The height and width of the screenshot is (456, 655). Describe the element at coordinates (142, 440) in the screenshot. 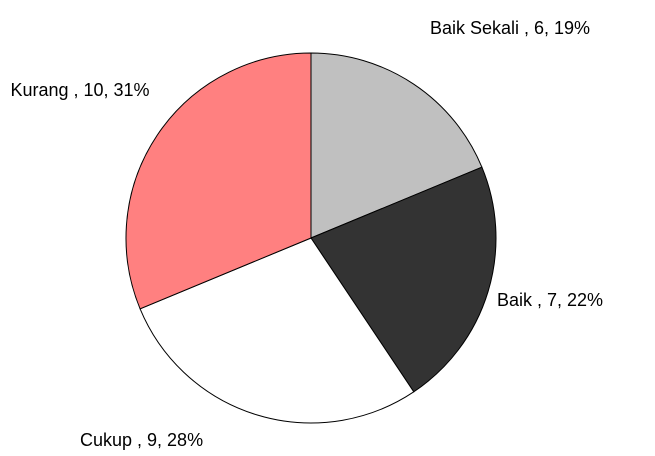

I see `data-label: Cukup , 9, 28%` at that location.